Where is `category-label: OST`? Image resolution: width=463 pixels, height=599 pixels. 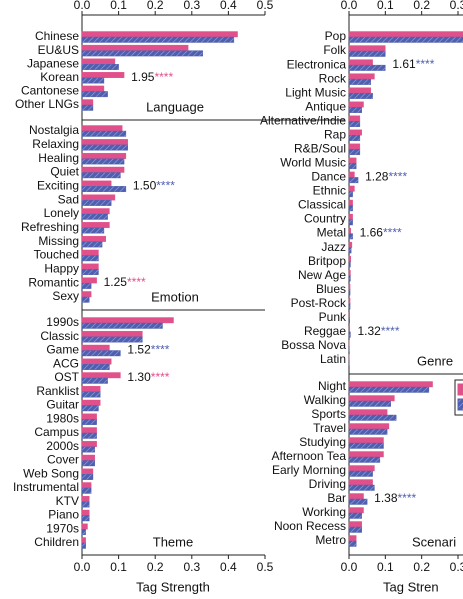 category-label: OST is located at coordinates (66, 377).